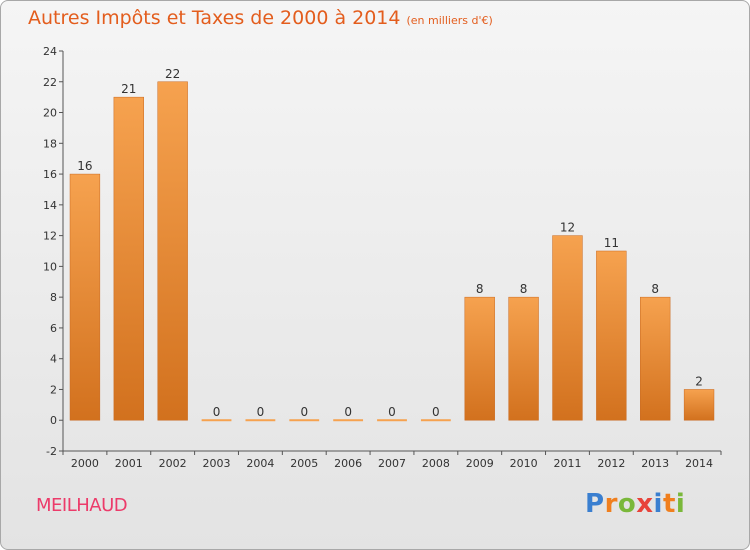 This screenshot has width=750, height=550. Describe the element at coordinates (53, 389) in the screenshot. I see `y-tick-label: 2` at that location.